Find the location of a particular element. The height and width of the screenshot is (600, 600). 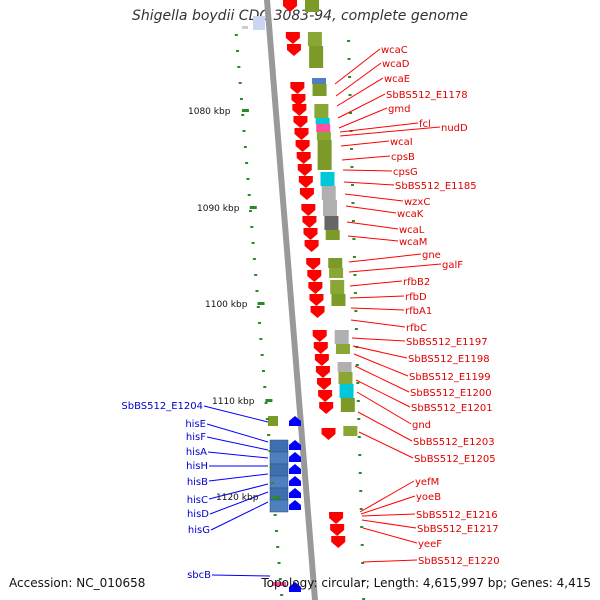

forward-strand-genes is located at coordinates (314, 274).